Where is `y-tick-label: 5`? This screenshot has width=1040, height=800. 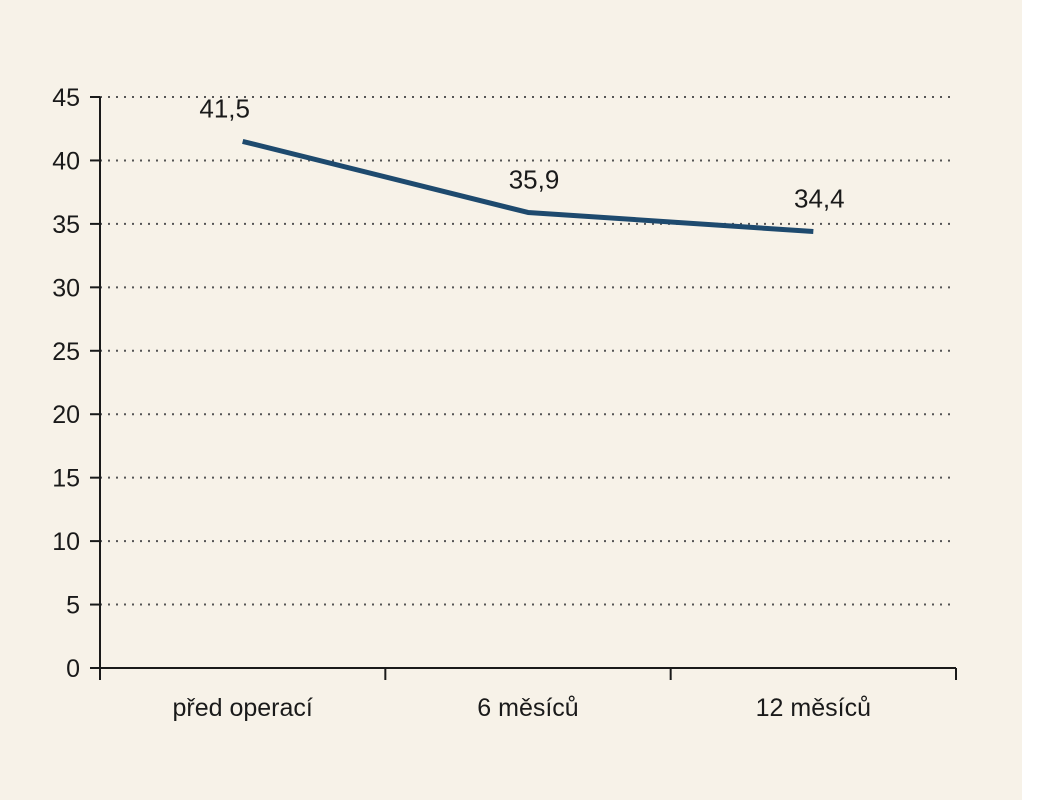 y-tick-label: 5 is located at coordinates (73, 606).